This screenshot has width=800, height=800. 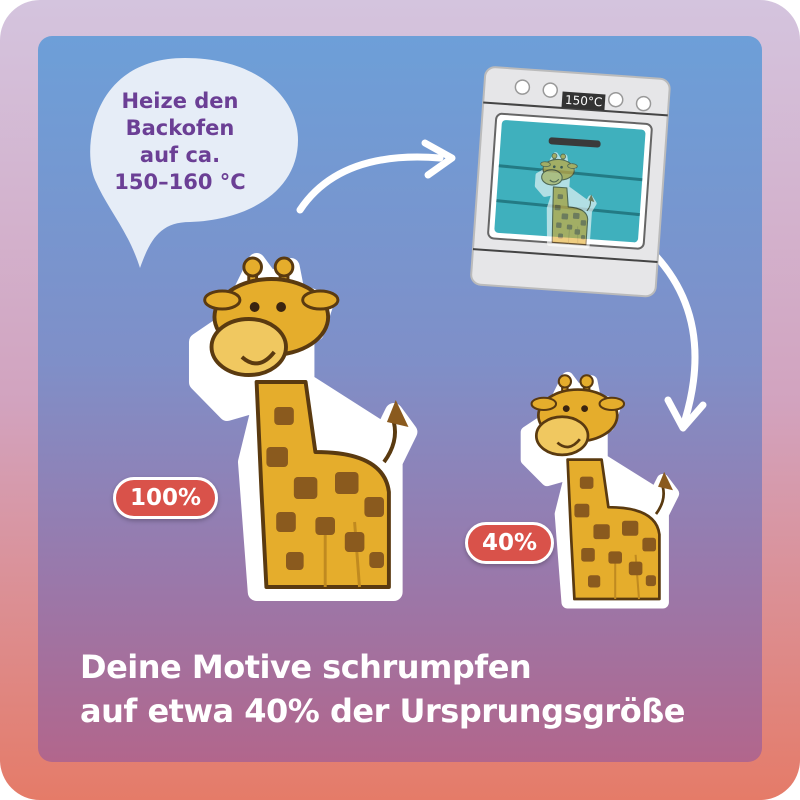 What do you see at coordinates (166, 498) in the screenshot?
I see `badge-100-percent: 100%` at bounding box center [166, 498].